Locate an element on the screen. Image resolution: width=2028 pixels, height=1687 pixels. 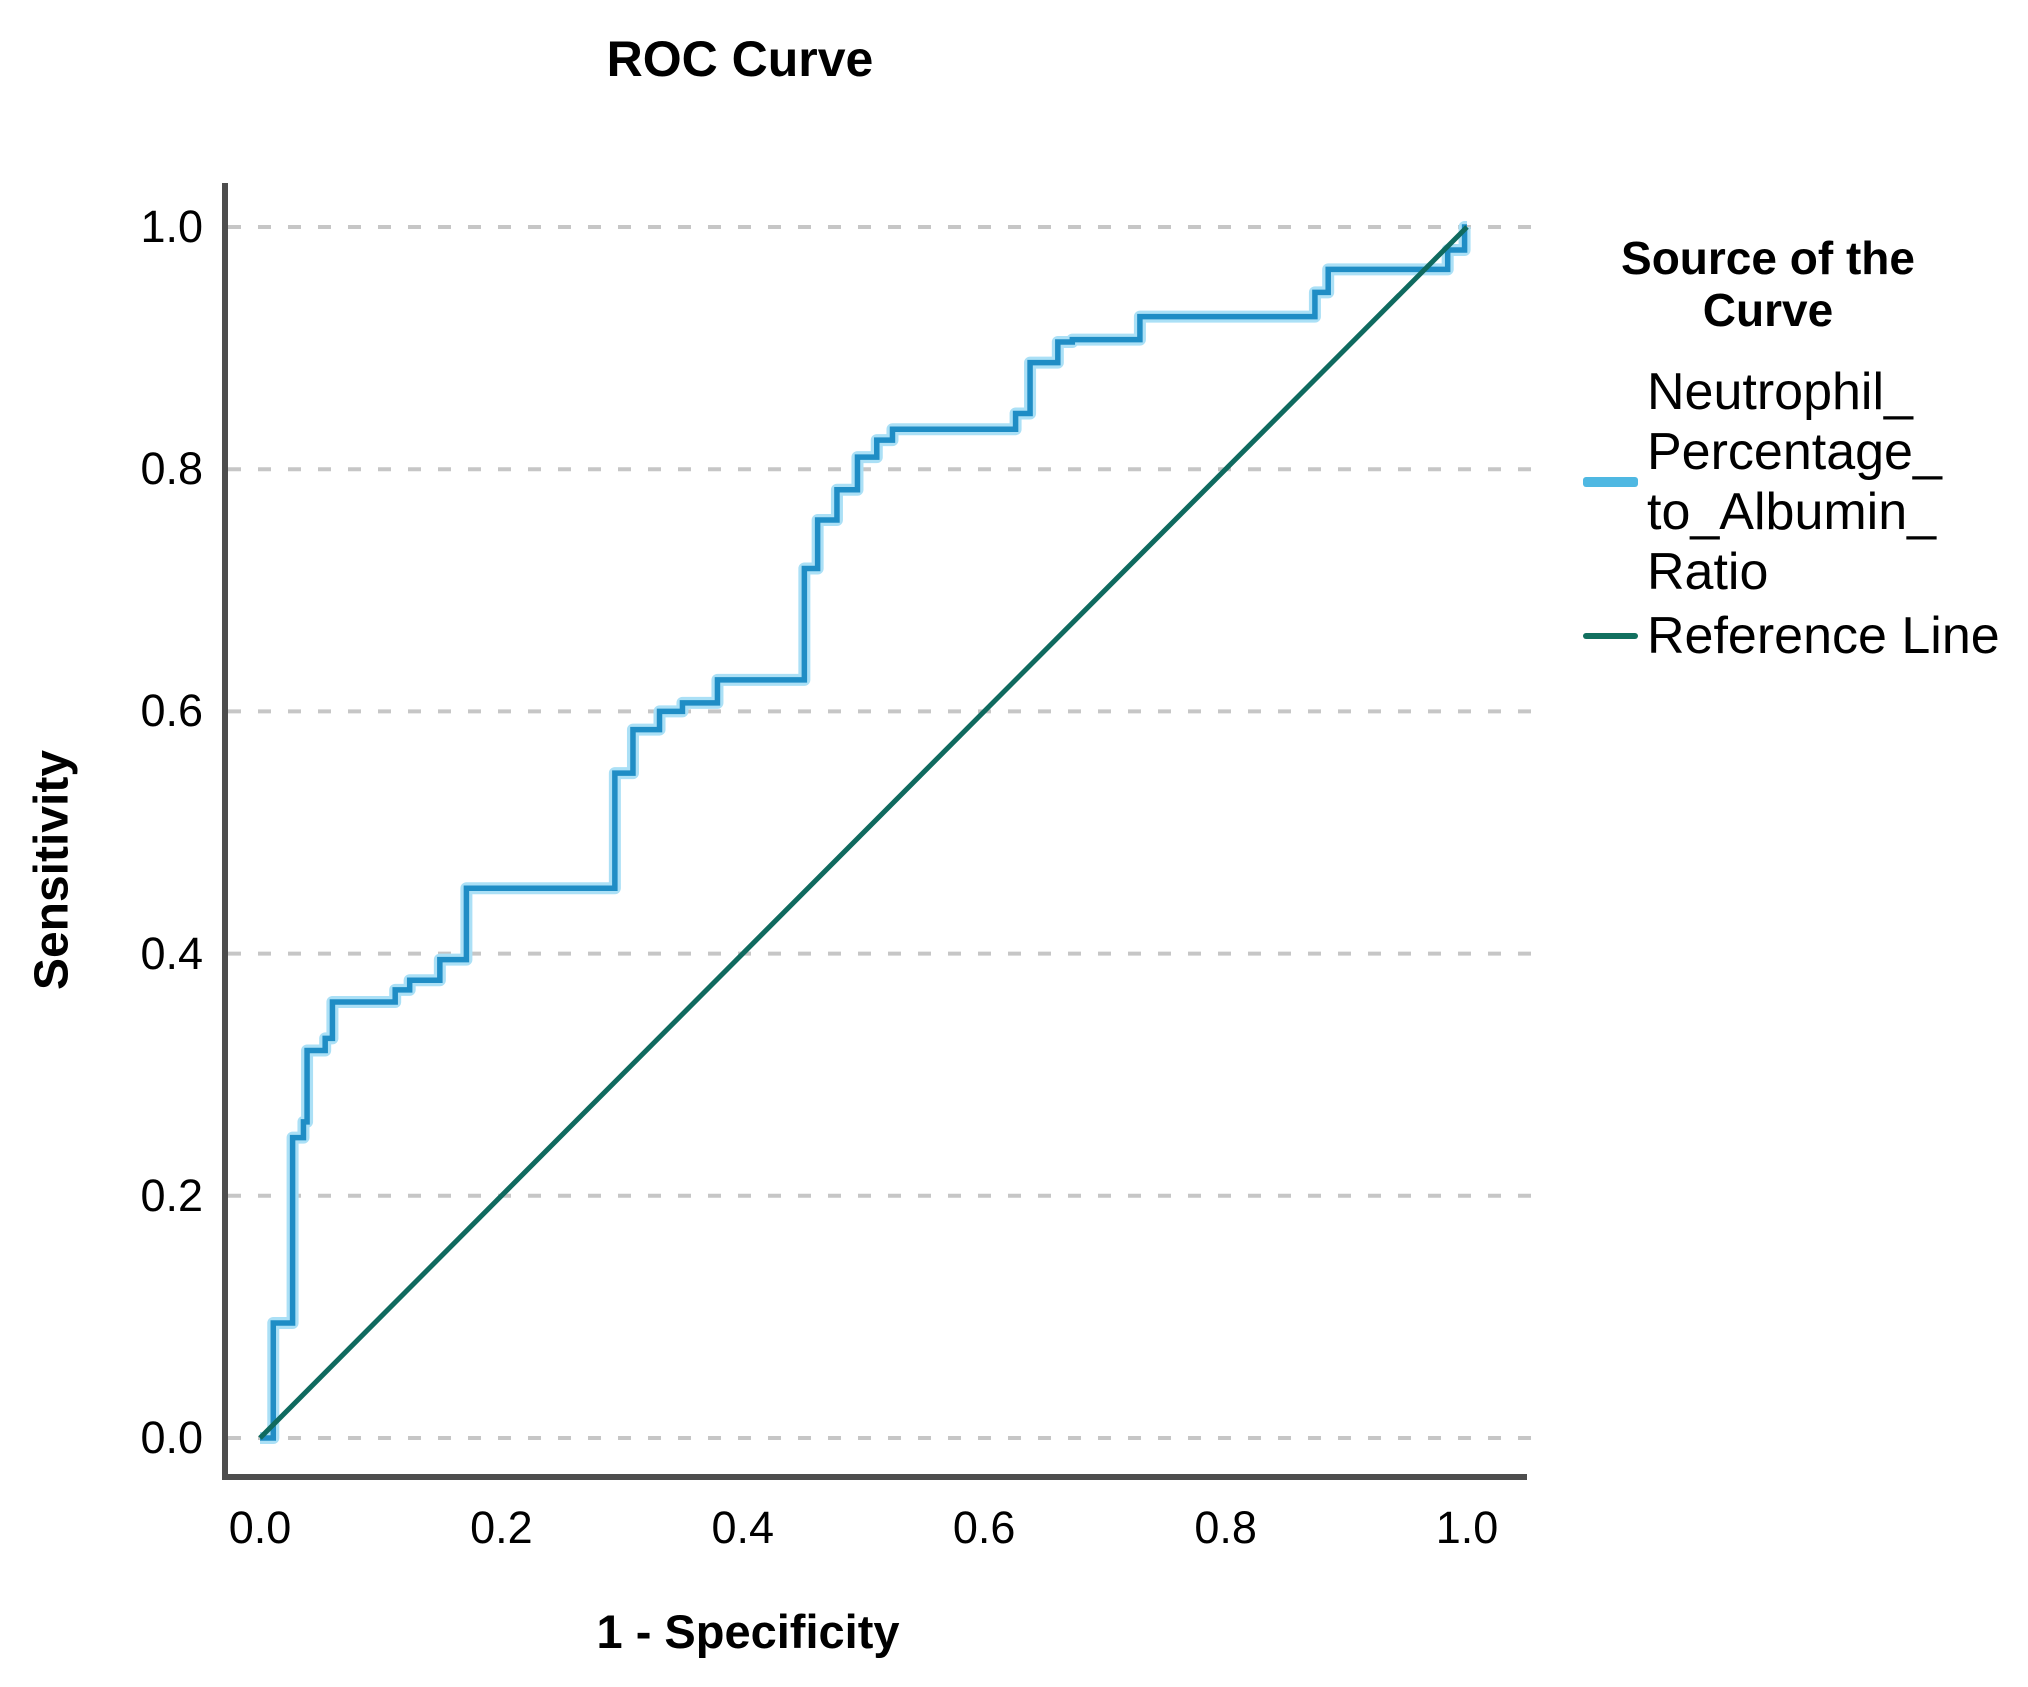
y-tick-label-0.2: 0.2 is located at coordinates (171, 1195).